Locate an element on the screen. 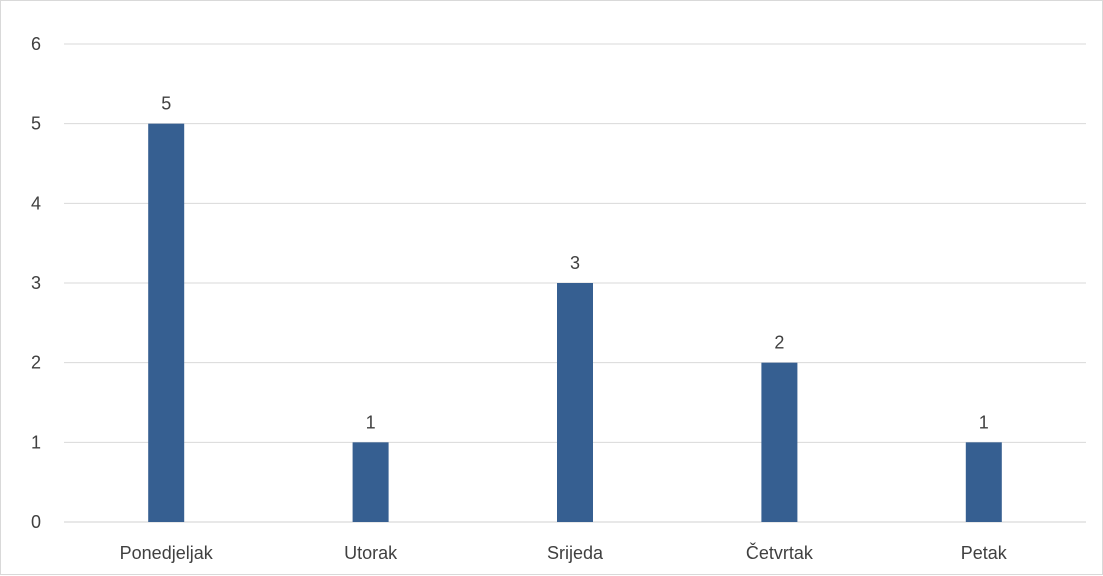 The image size is (1103, 576). x-tick-label: Petak is located at coordinates (984, 553).